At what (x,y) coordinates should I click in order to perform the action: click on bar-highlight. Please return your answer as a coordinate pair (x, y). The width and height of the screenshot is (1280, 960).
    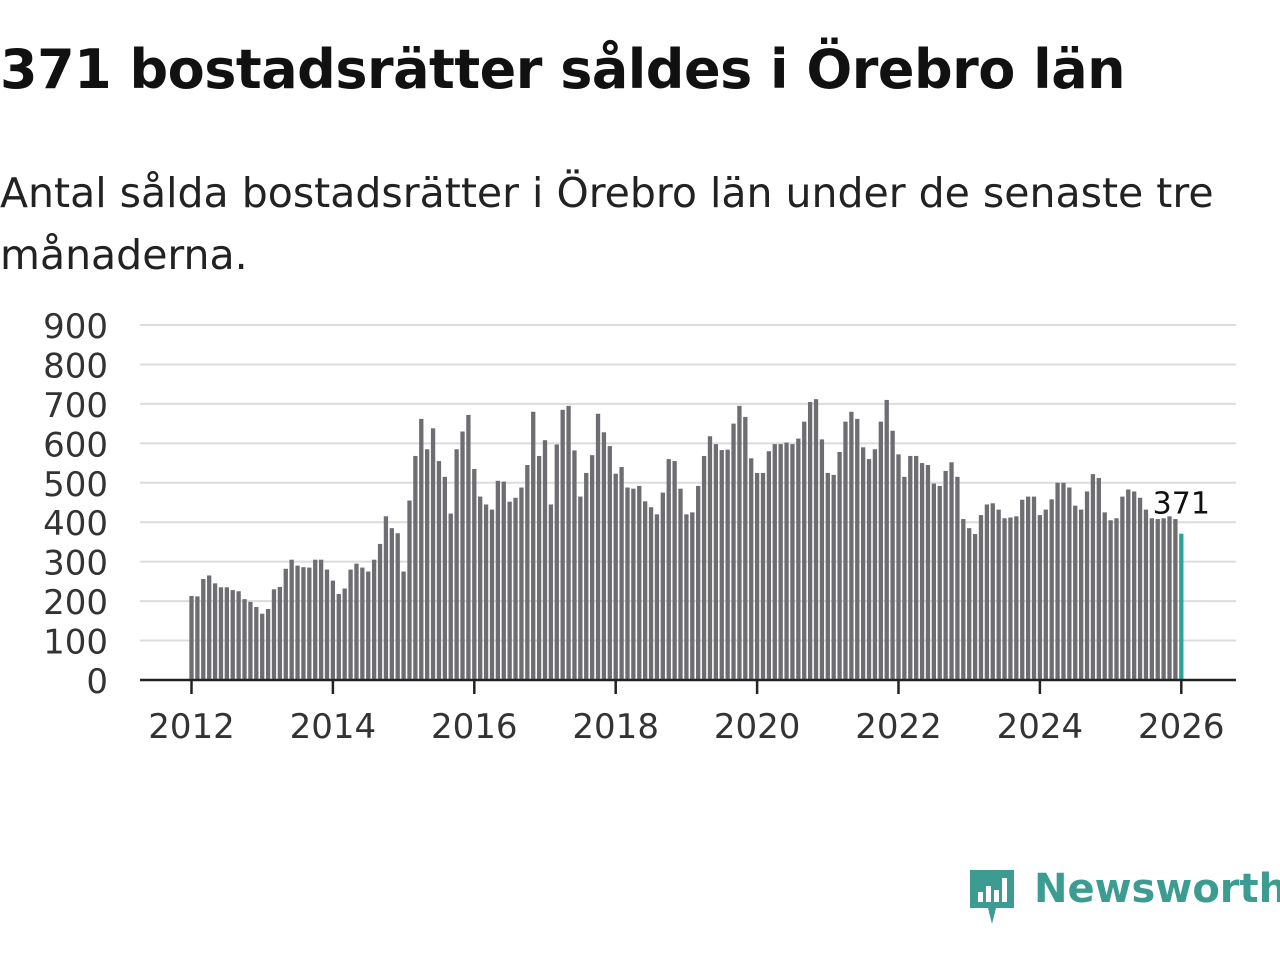
    Looking at the image, I should click on (1181, 606).